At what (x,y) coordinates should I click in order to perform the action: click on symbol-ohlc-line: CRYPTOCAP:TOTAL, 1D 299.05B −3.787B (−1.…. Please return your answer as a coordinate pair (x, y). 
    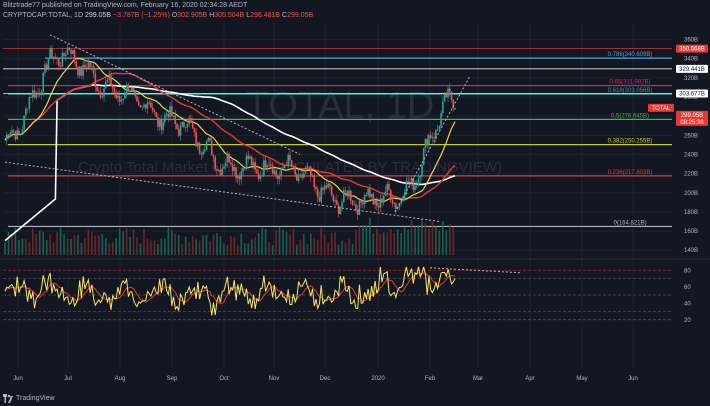
    Looking at the image, I should click on (158, 15).